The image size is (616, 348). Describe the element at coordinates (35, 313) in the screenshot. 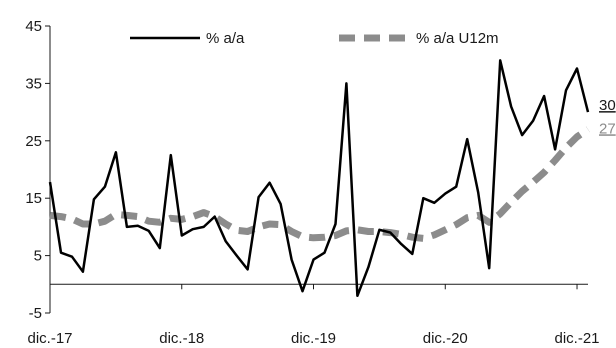

I see `y-tick-label: -5` at that location.